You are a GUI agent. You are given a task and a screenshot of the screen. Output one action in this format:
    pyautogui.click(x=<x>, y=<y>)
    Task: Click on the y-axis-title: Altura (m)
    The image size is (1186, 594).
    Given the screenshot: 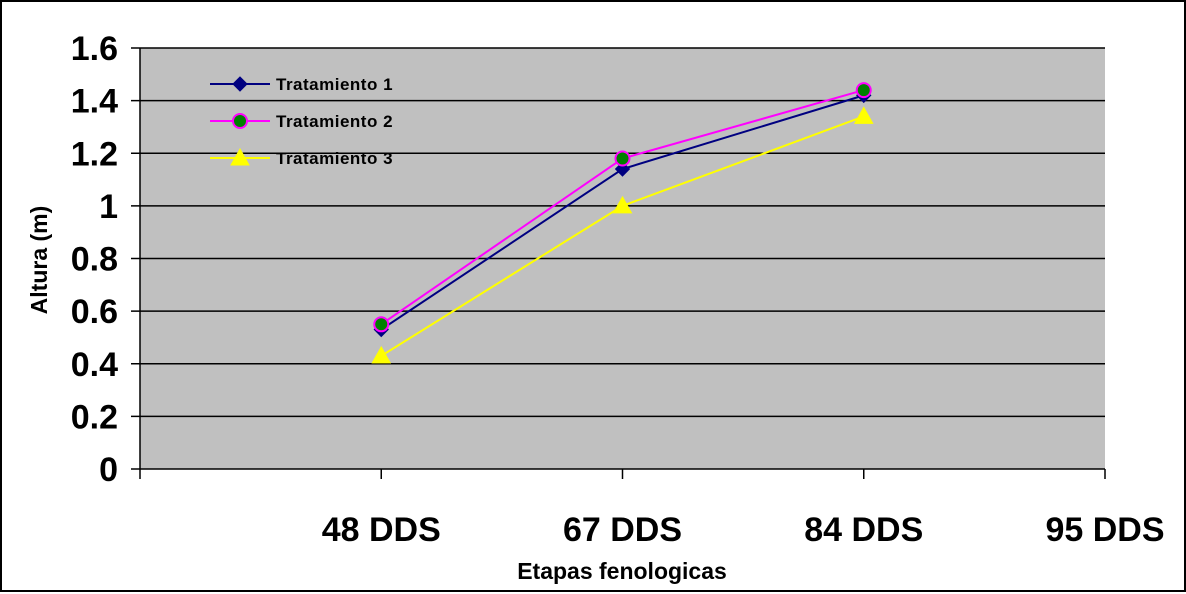 What is the action you would take?
    pyautogui.click(x=39, y=260)
    